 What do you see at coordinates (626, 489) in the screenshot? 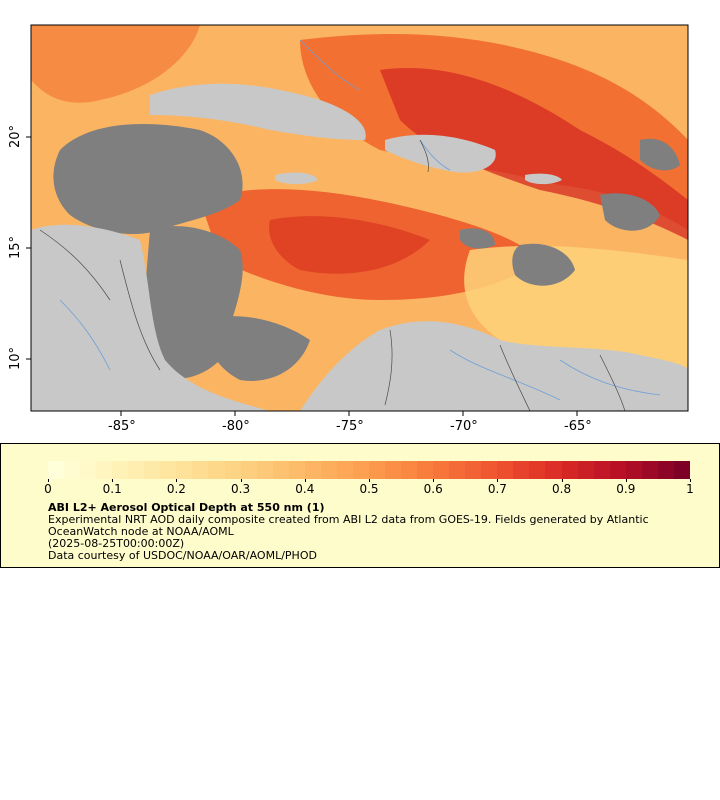
I see `colorbar-label: 0.9` at bounding box center [626, 489].